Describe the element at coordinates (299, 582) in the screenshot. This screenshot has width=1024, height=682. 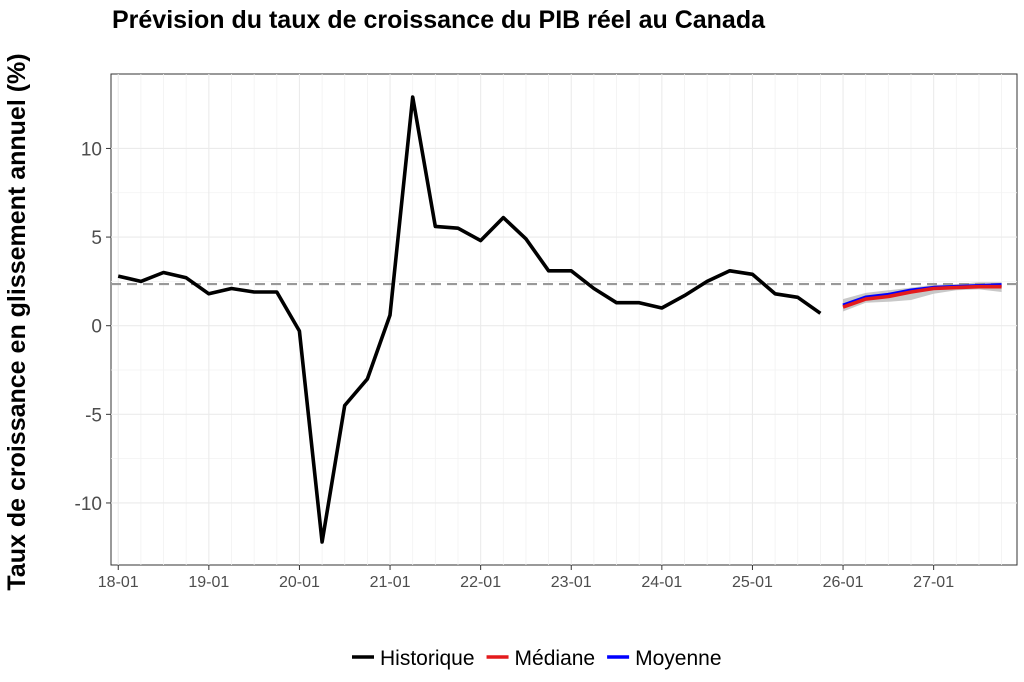
I see `x-tick-label: 20-01` at that location.